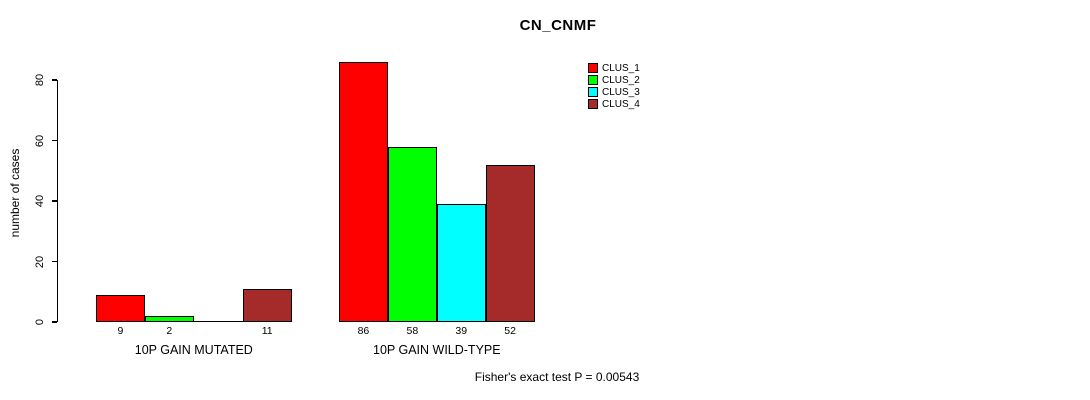 The width and height of the screenshot is (1090, 400). I want to click on bar-clus_3-0-zero, so click(218, 321).